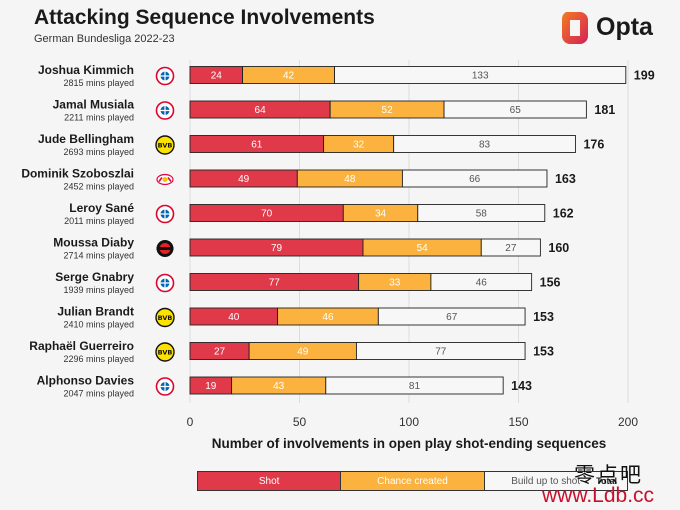 Image resolution: width=680 pixels, height=510 pixels. I want to click on bar-value-label: 42, so click(289, 76).